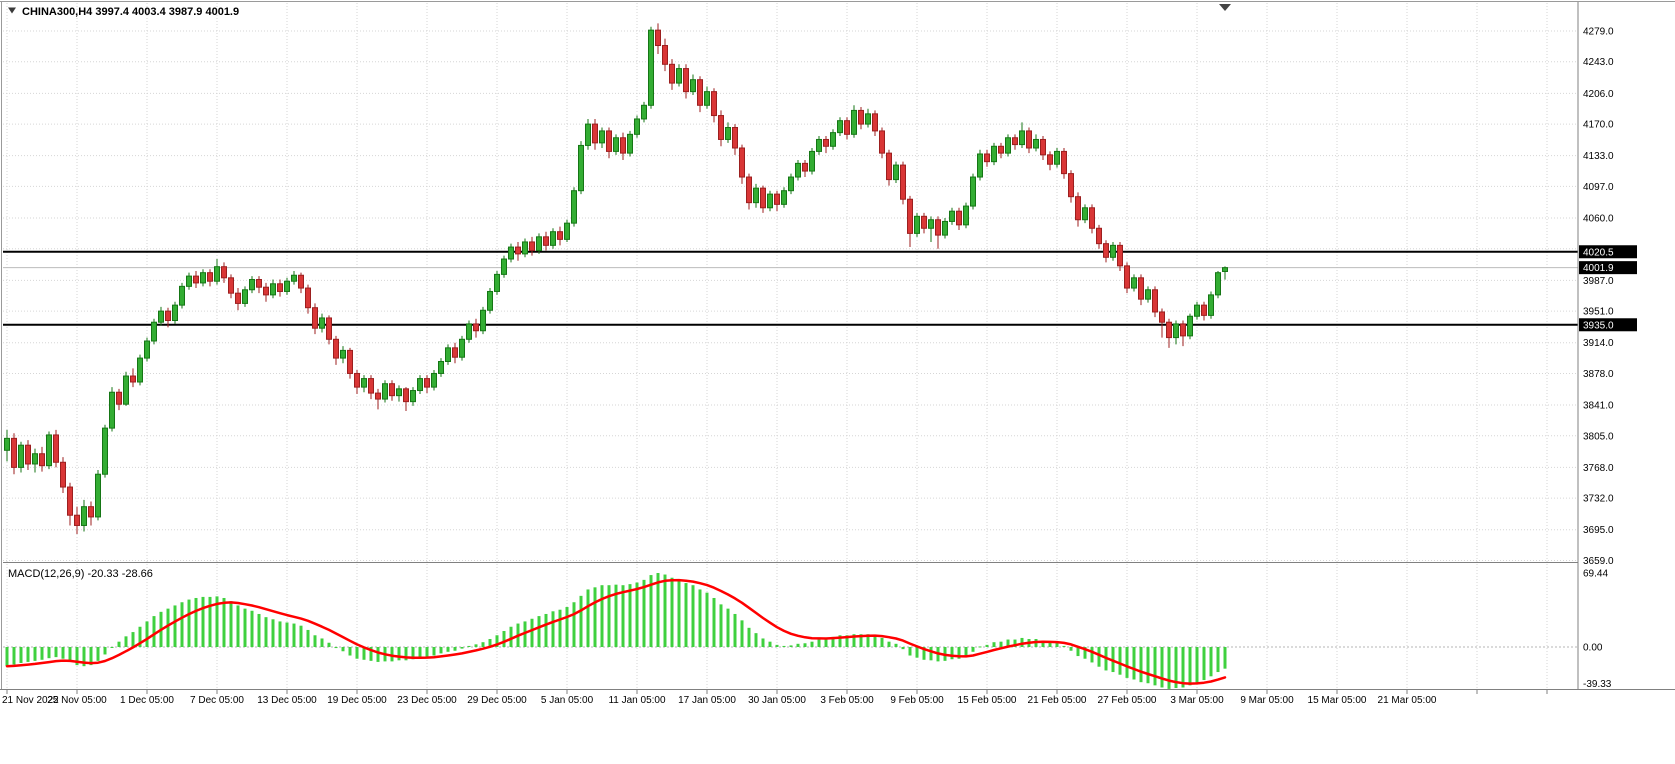  What do you see at coordinates (1598, 94) in the screenshot?
I see `price-axis-label: 4206.0` at bounding box center [1598, 94].